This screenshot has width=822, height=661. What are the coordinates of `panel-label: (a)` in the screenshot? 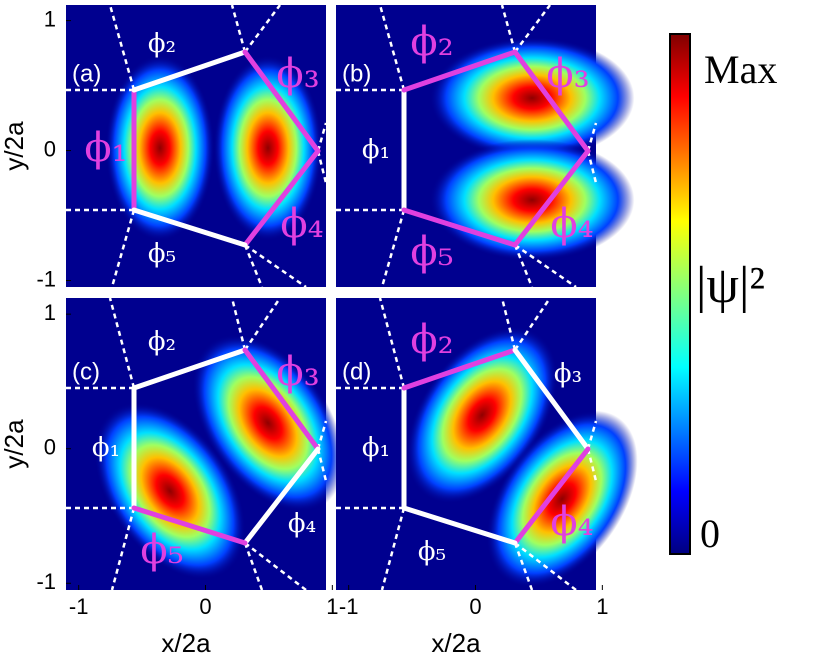 It's located at (86, 73).